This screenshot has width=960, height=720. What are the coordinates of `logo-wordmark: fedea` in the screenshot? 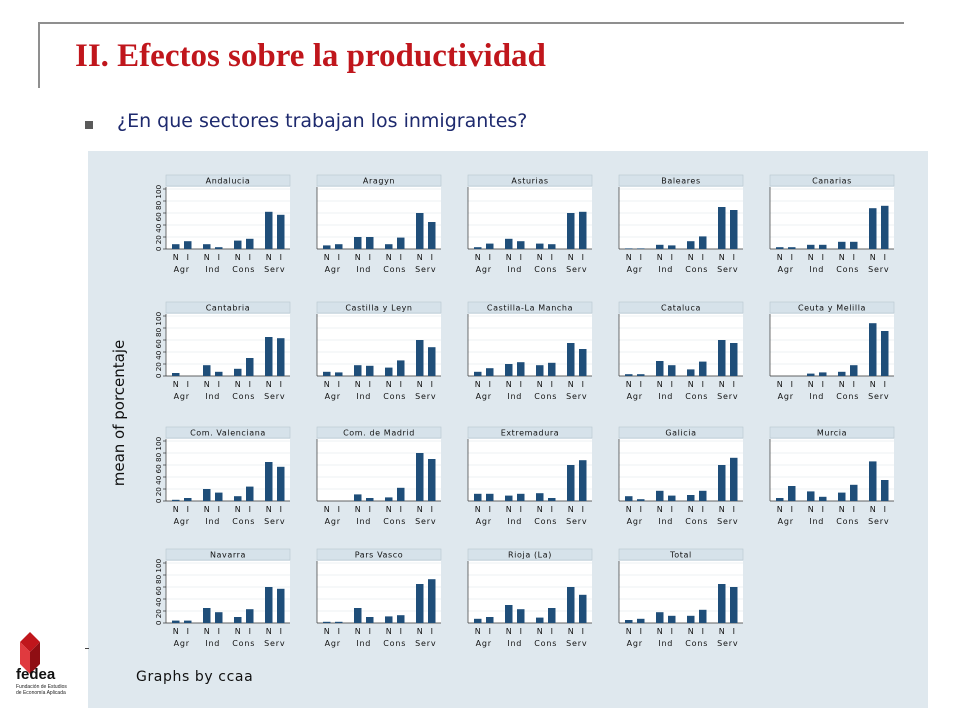 It's located at (36, 674).